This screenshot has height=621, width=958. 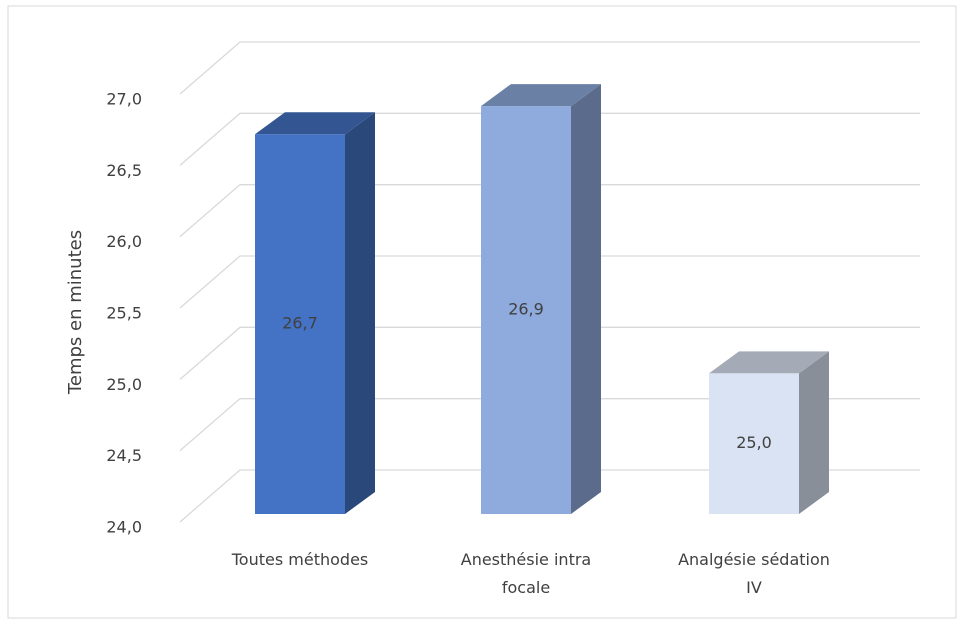 What do you see at coordinates (75, 312) in the screenshot?
I see `y-axis-label: Temps en minutes` at bounding box center [75, 312].